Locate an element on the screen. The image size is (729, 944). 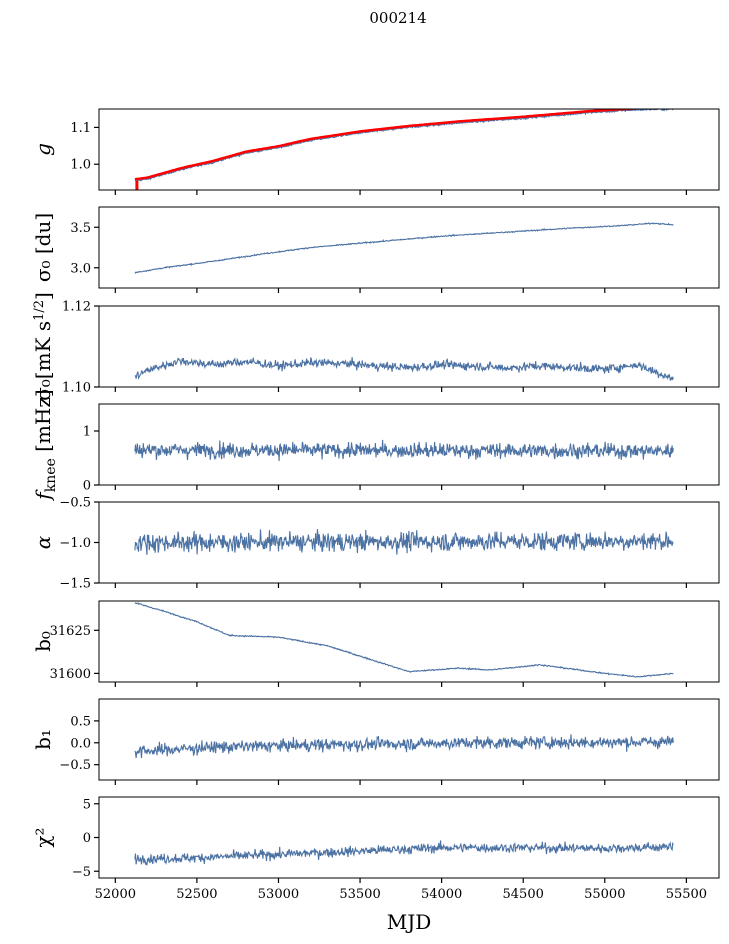
y-tick-label: 0.0 is located at coordinates (80, 743).